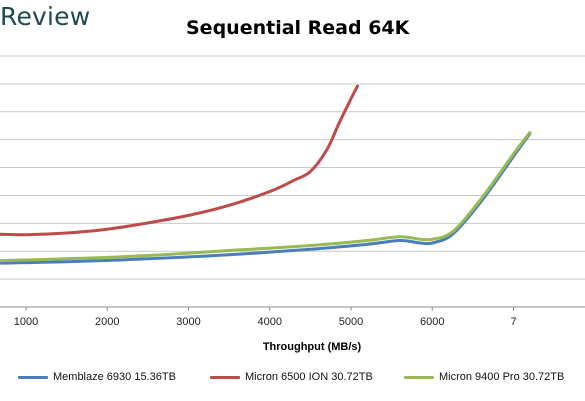  What do you see at coordinates (188, 322) in the screenshot?
I see `x-tick-label: 3000` at bounding box center [188, 322].